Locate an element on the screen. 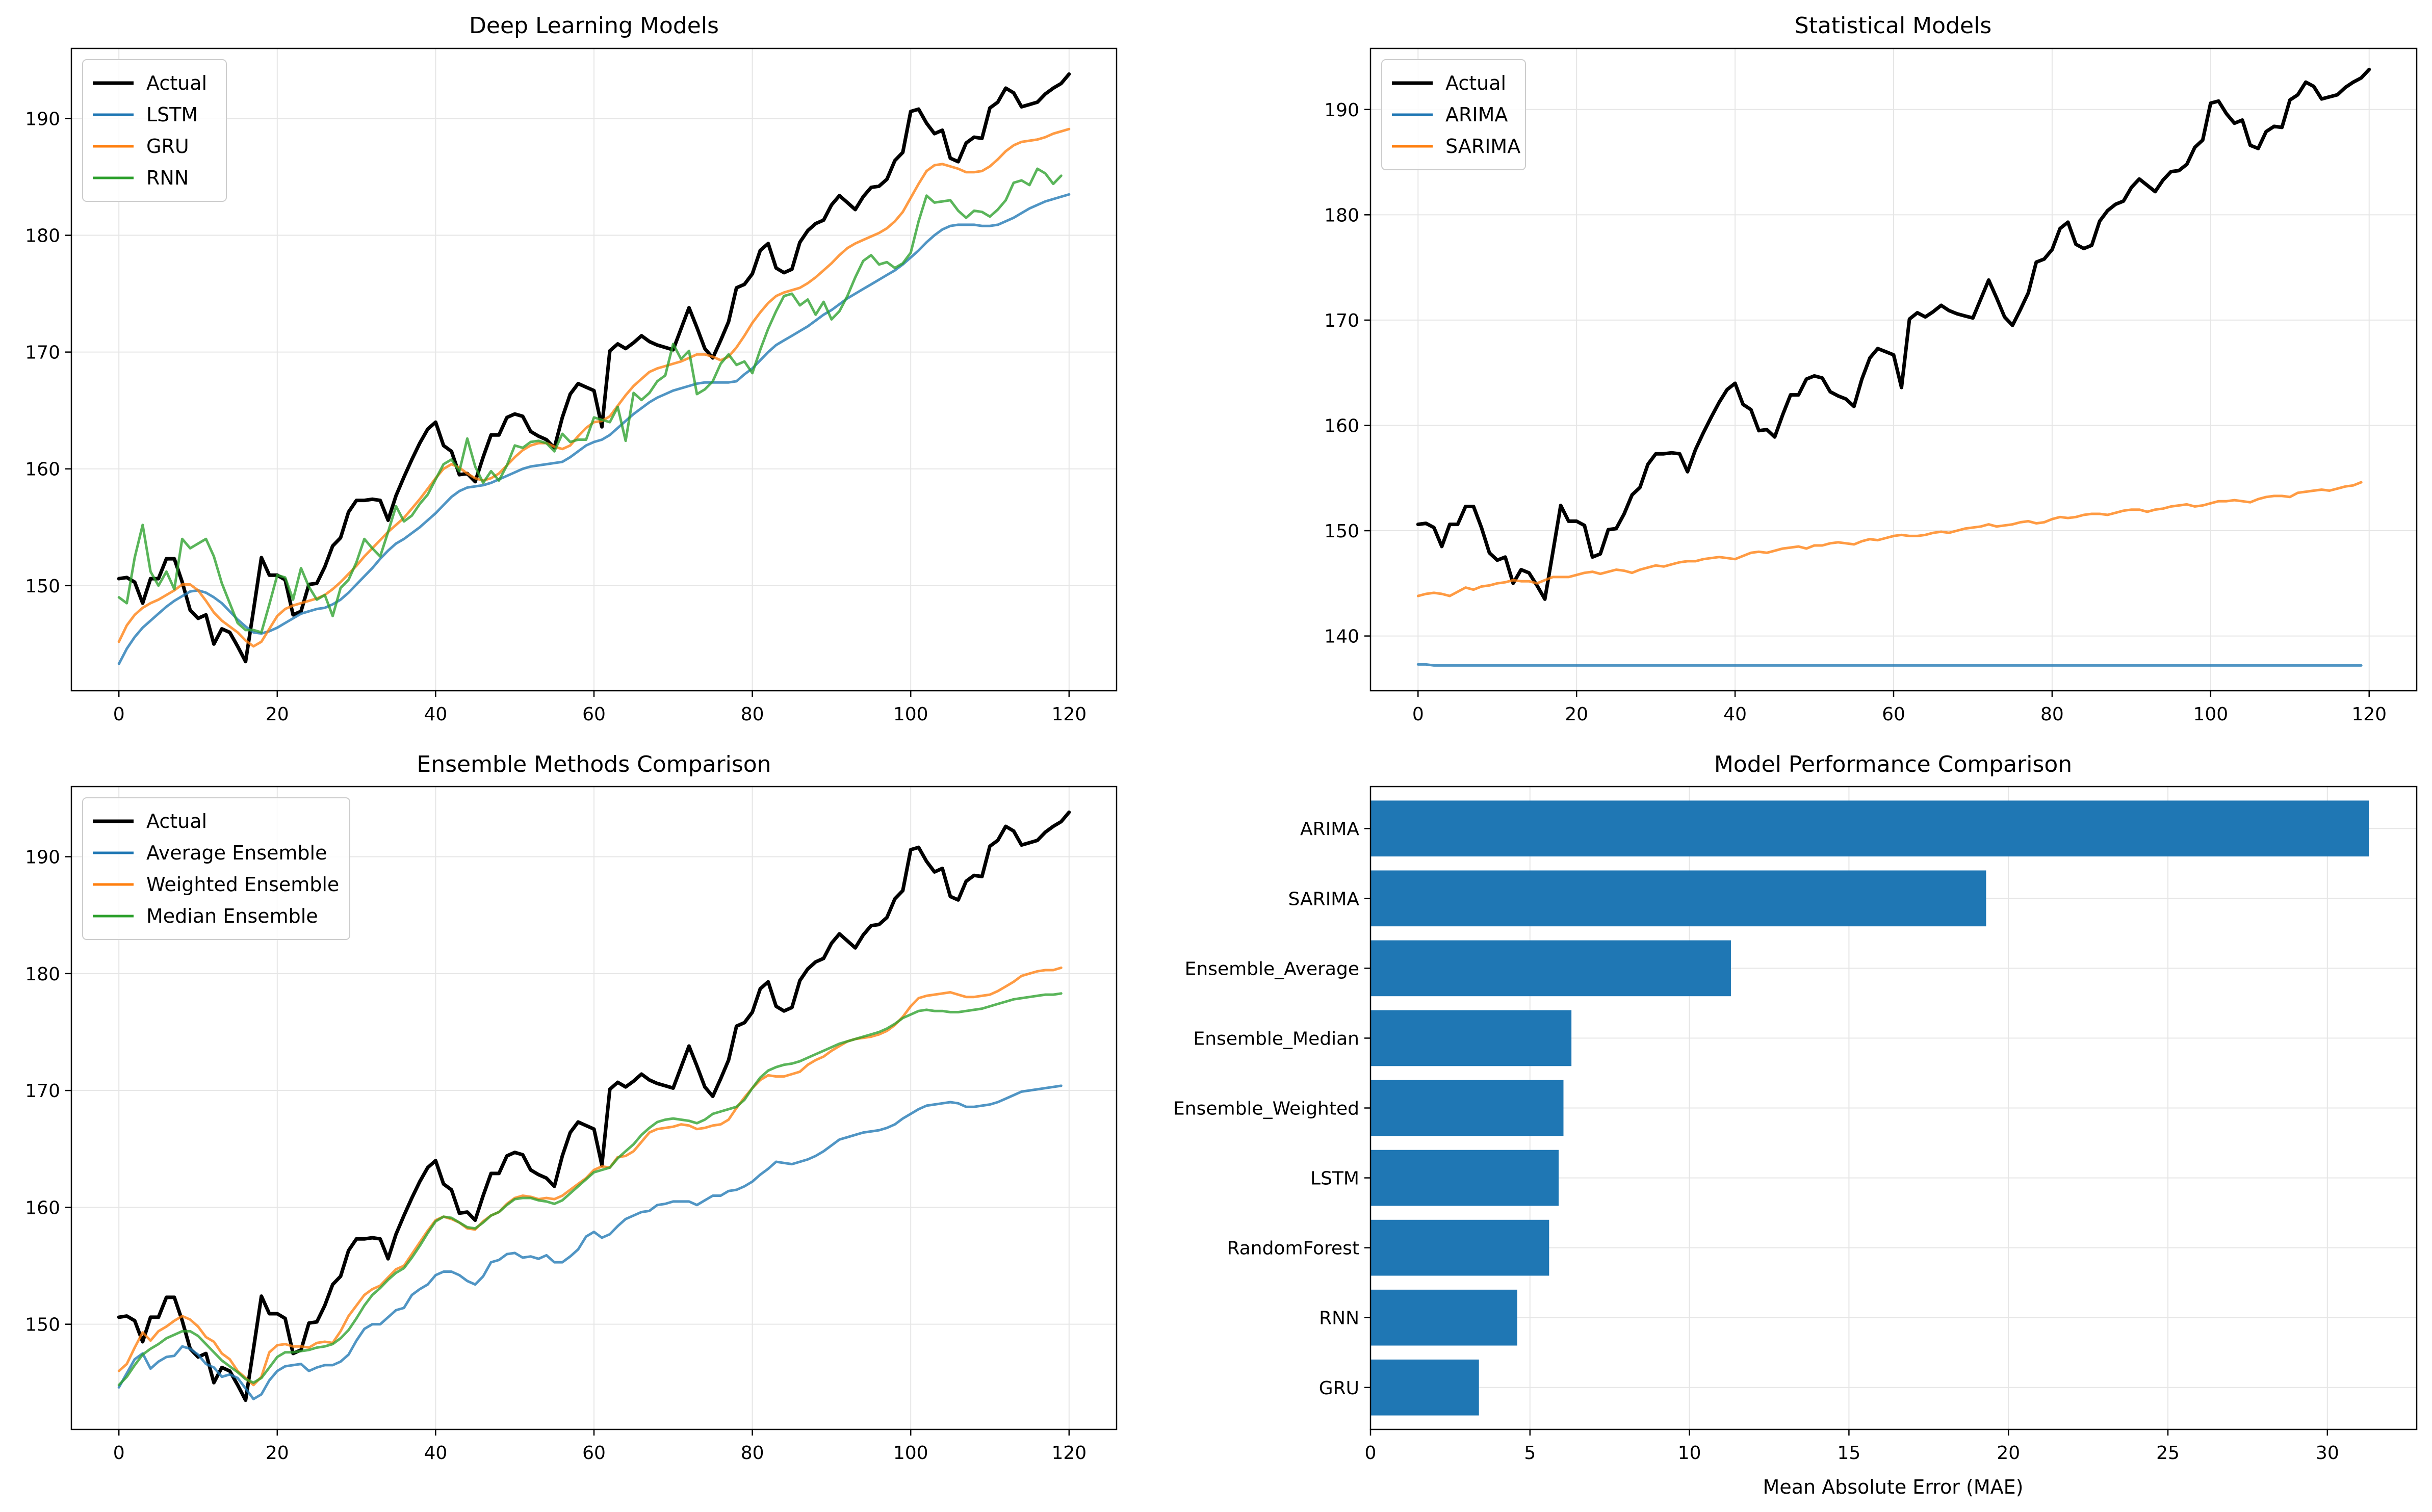  category-label: Ensemble_Average is located at coordinates (1272, 968).